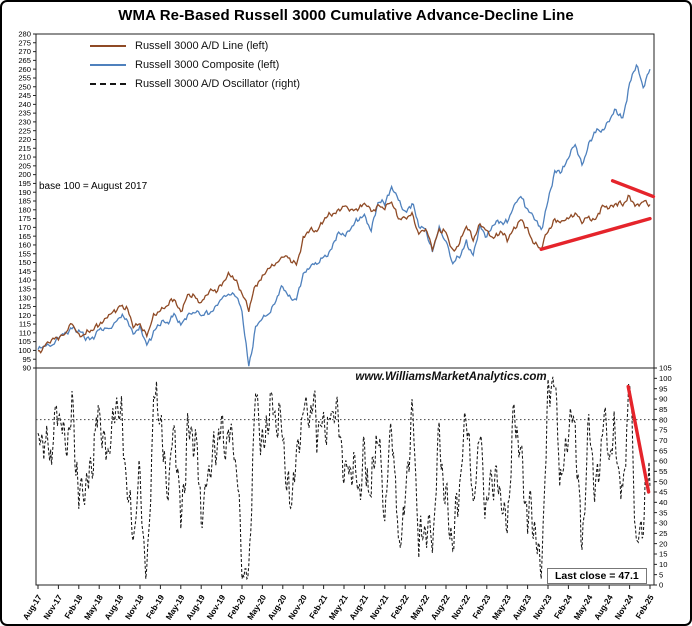 The width and height of the screenshot is (692, 626). I want to click on svg-text: 210, so click(24, 157).